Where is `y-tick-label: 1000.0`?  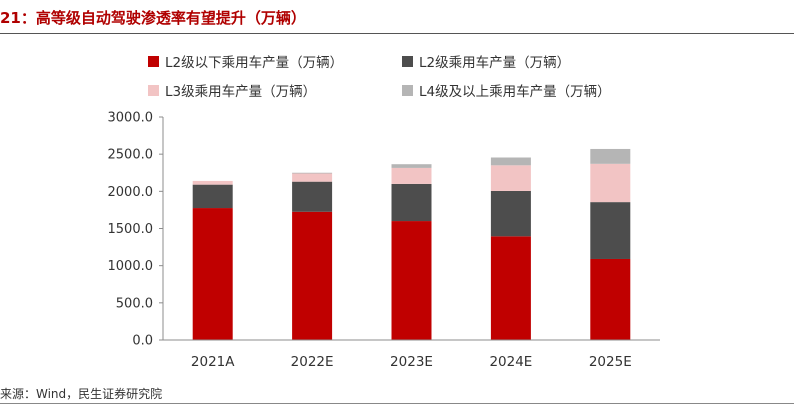 y-tick-label: 1000.0 is located at coordinates (131, 266).